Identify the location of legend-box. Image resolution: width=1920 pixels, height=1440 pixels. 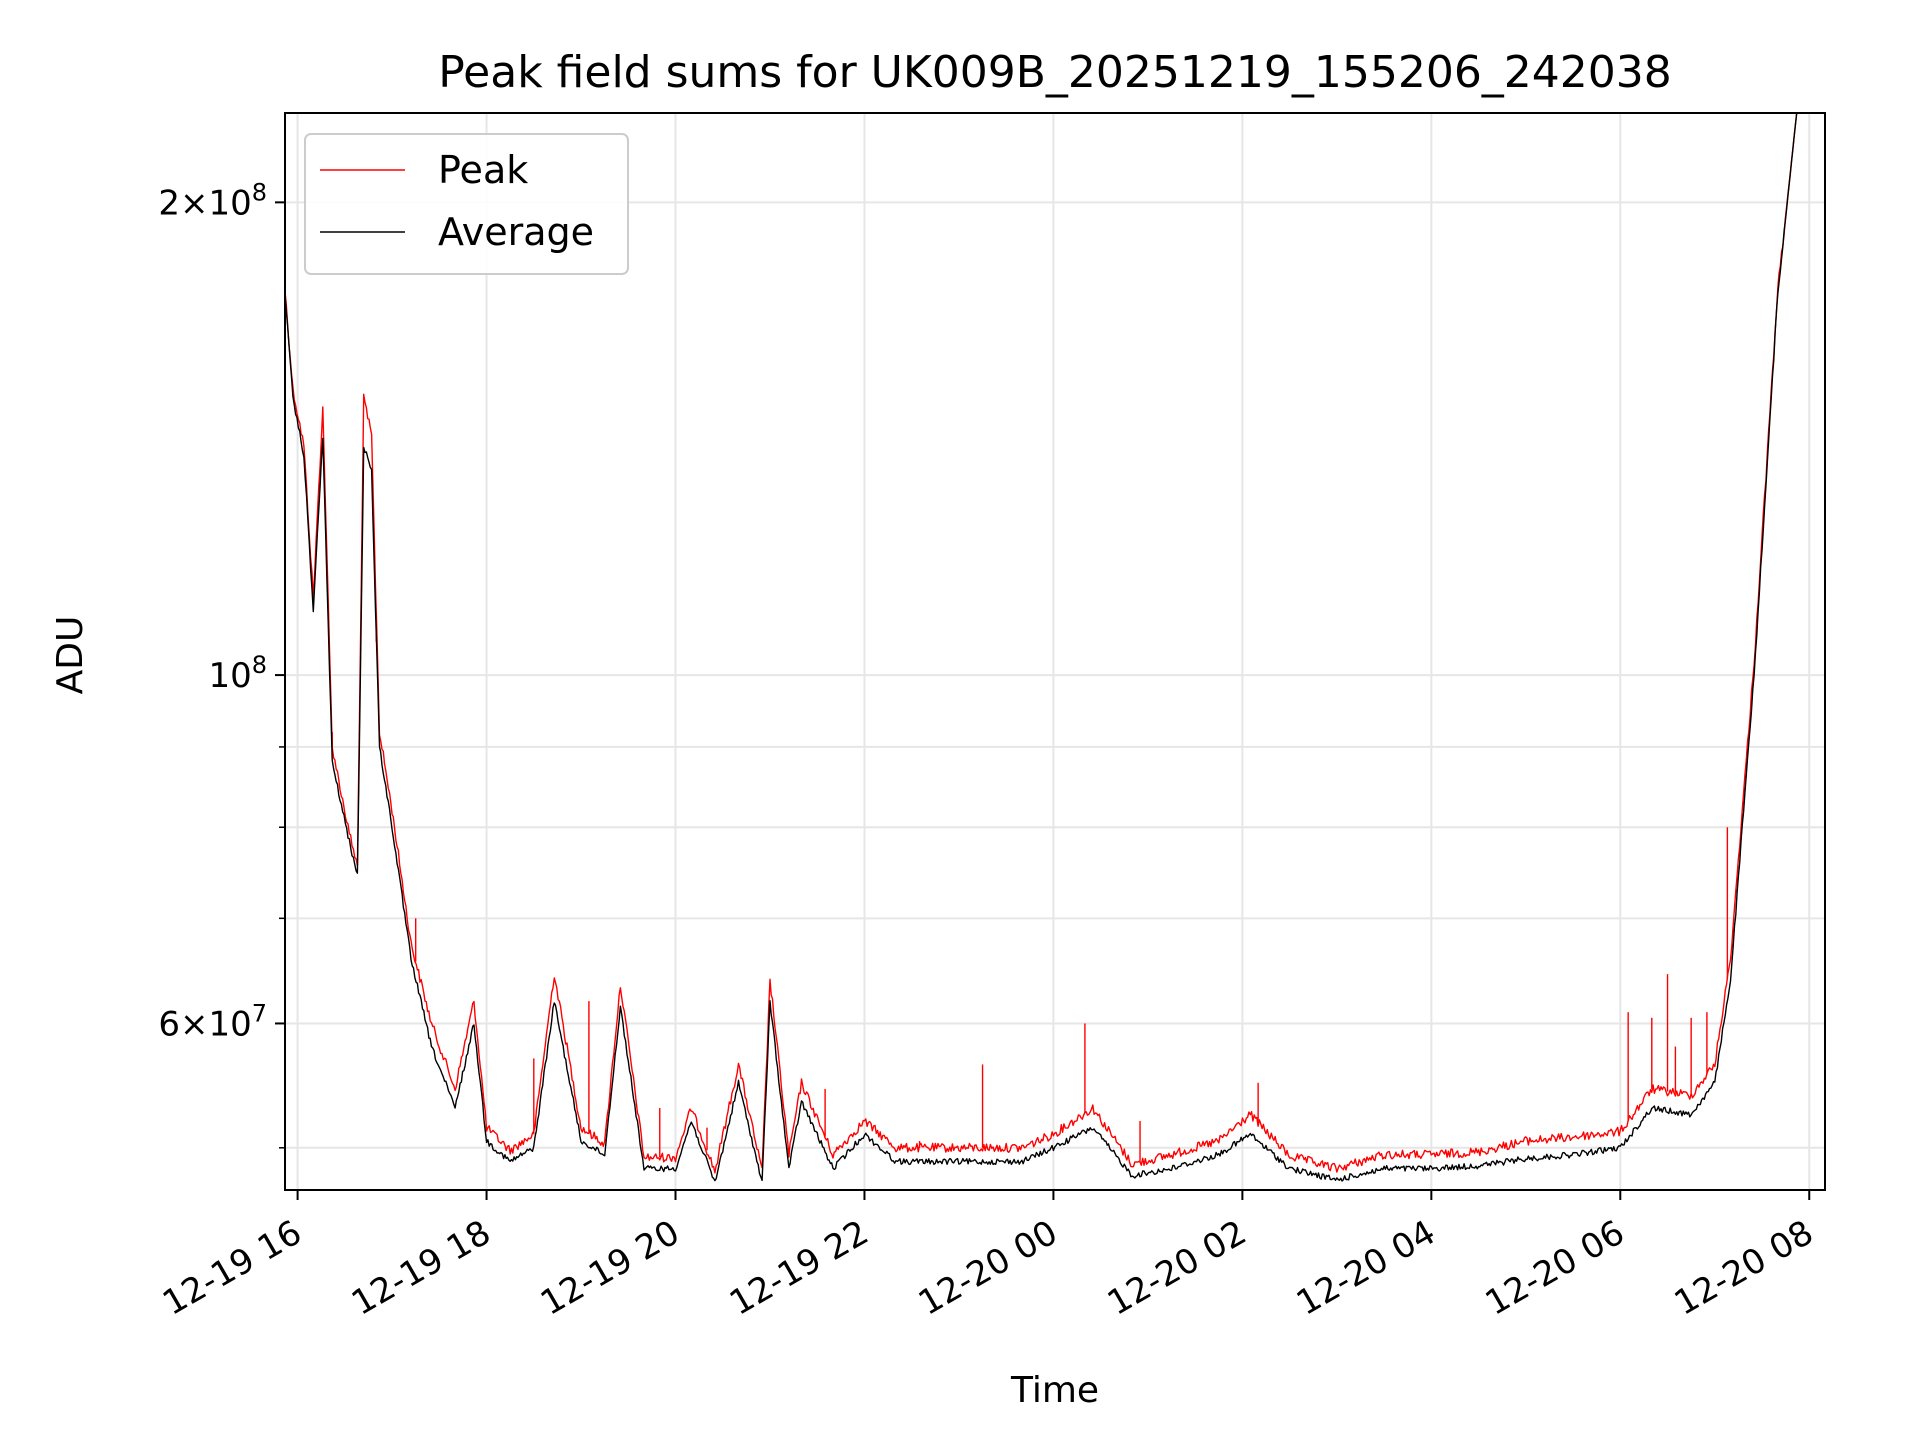
(466, 204).